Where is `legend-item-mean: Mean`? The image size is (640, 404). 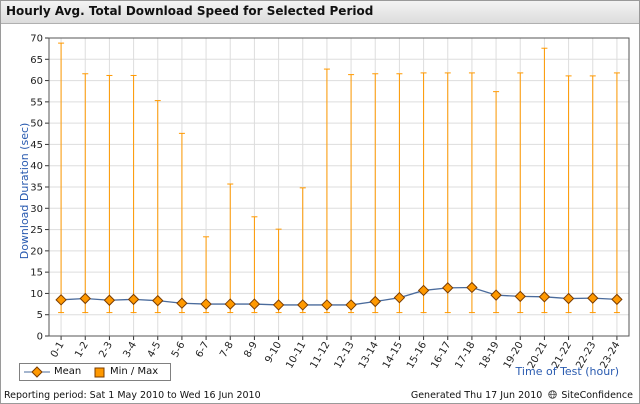
legend-item-mean: Mean is located at coordinates (54, 372).